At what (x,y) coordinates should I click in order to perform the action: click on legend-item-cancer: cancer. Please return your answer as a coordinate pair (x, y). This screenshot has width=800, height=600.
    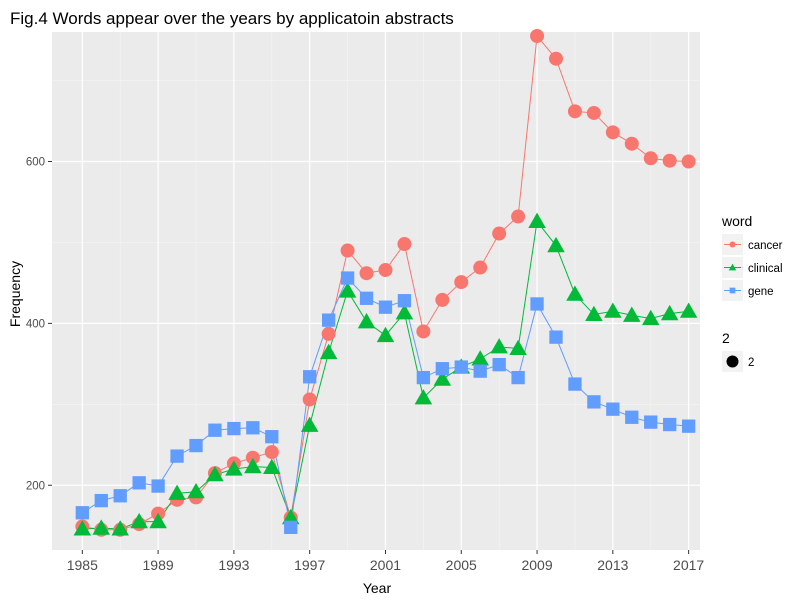
    Looking at the image, I should click on (752, 244).